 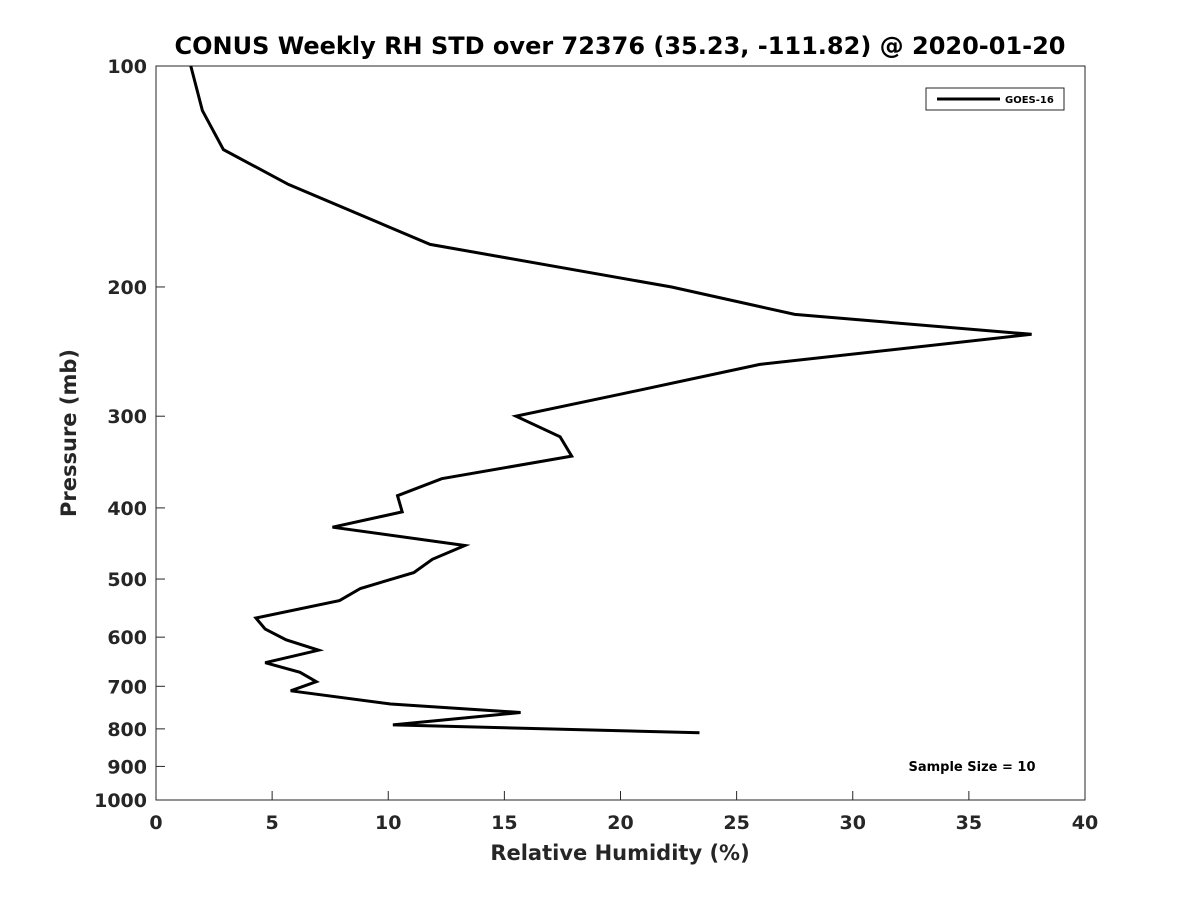 What do you see at coordinates (1029, 100) in the screenshot?
I see `legend-label-goes-16: GOES-16` at bounding box center [1029, 100].